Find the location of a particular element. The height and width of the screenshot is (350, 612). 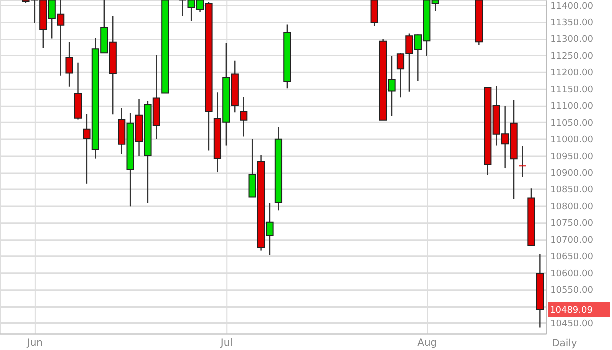

y-tick-label: 11350.00 is located at coordinates (572, 23).